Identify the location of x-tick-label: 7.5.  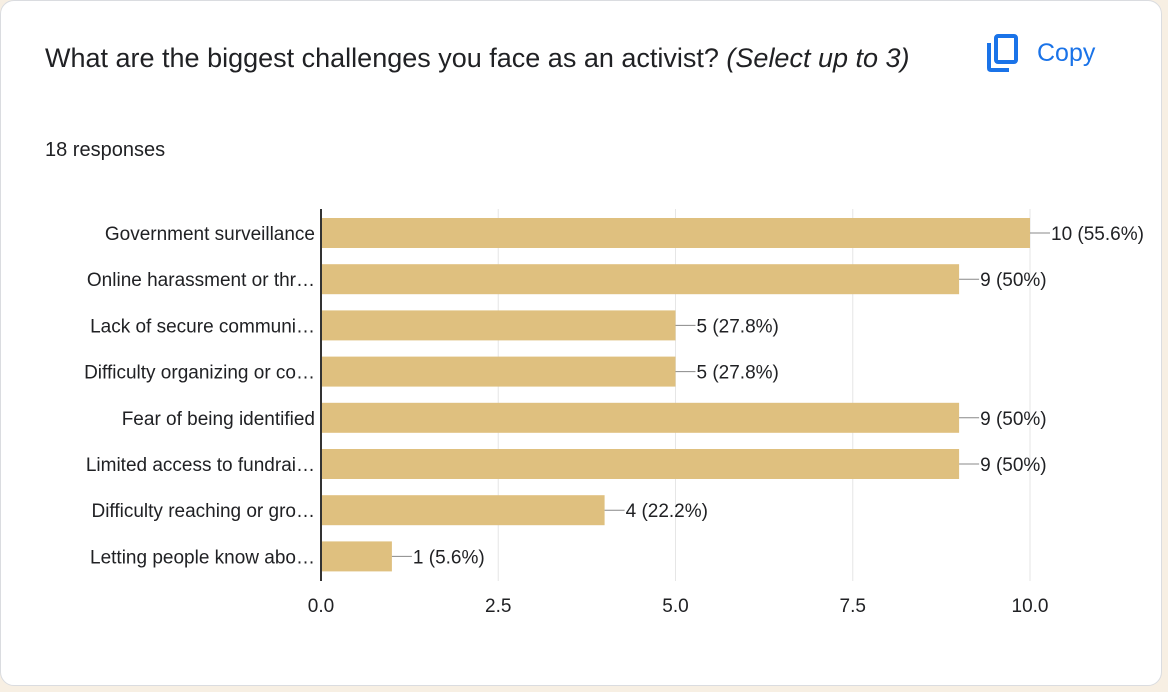
(853, 606).